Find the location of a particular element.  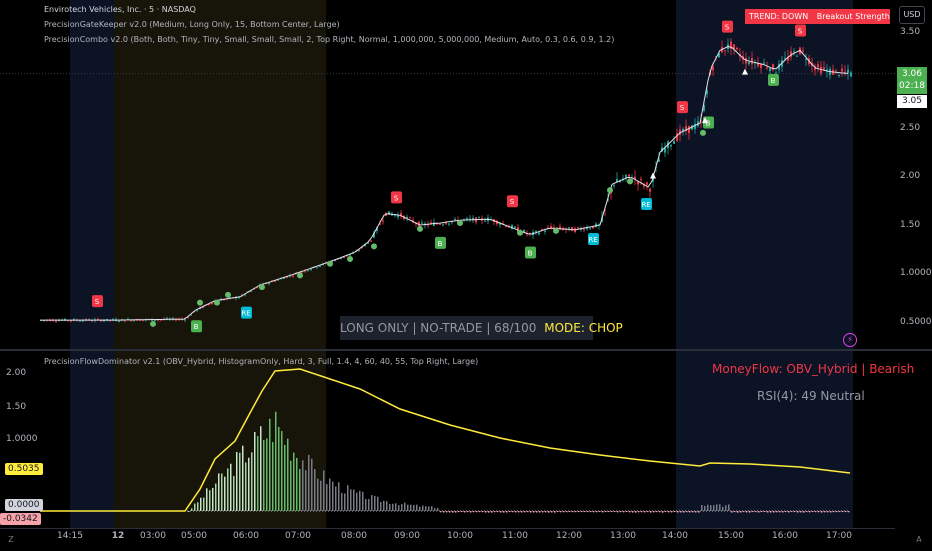

price-tick: 0.5000 is located at coordinates (916, 322).